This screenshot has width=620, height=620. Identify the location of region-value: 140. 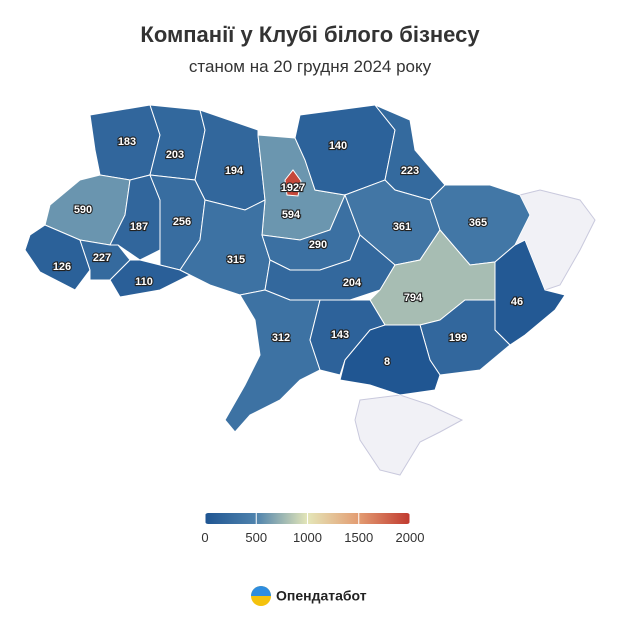
(338, 146).